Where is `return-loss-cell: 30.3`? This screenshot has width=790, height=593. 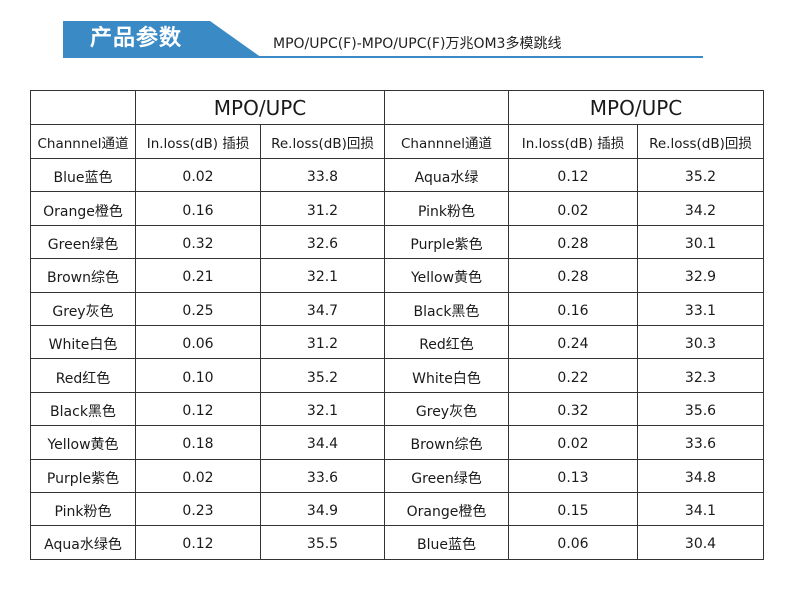 return-loss-cell: 30.3 is located at coordinates (700, 342).